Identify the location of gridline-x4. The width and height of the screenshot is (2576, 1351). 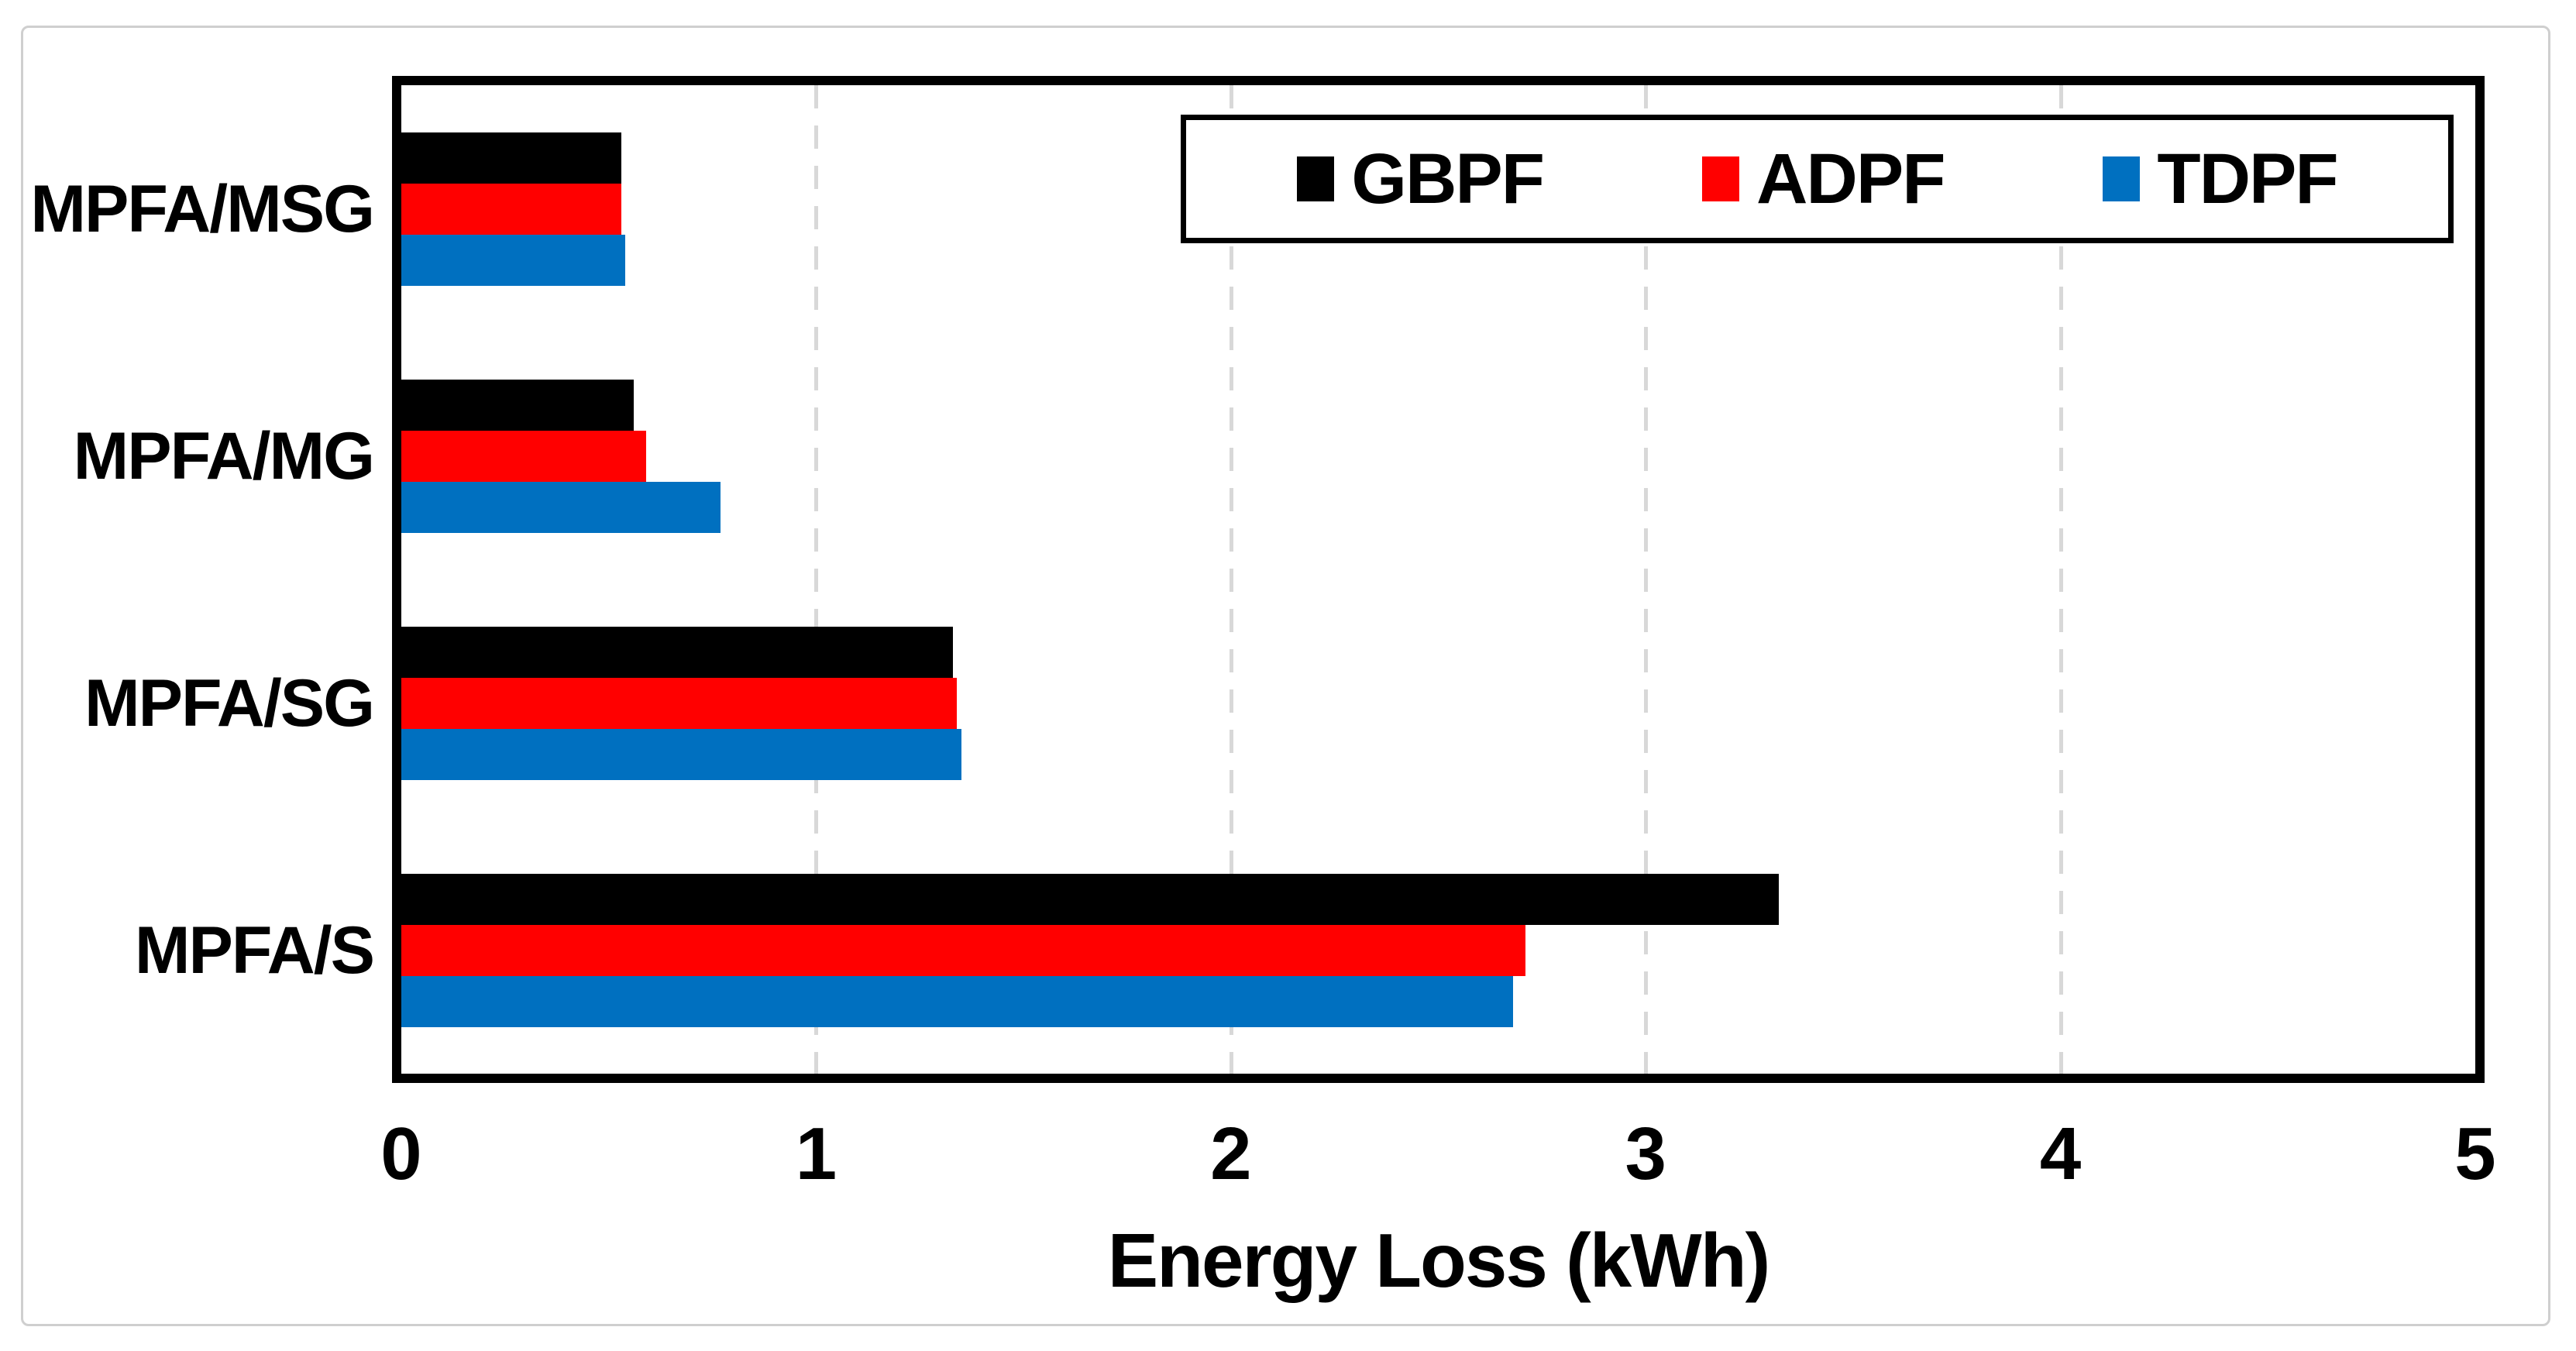
(2060, 579).